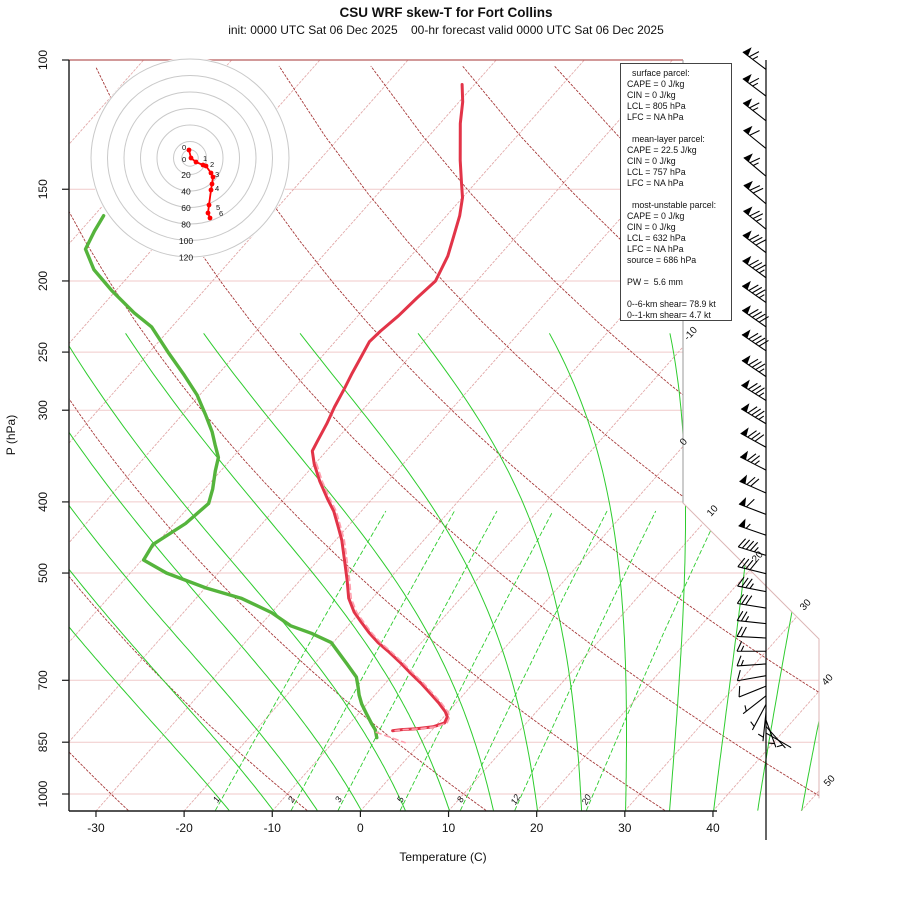 The image size is (900, 900). Describe the element at coordinates (205, 158) in the screenshot. I see `hodograph-height-label: 1` at that location.